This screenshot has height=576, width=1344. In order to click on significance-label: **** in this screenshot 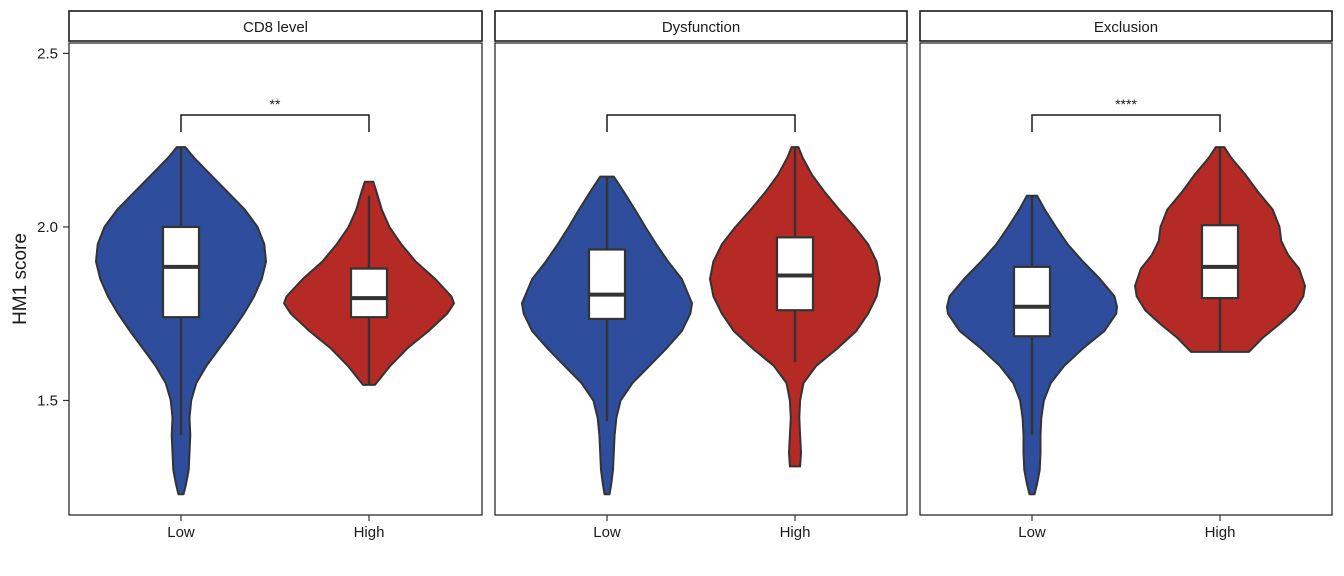, I will do `click(1126, 104)`.